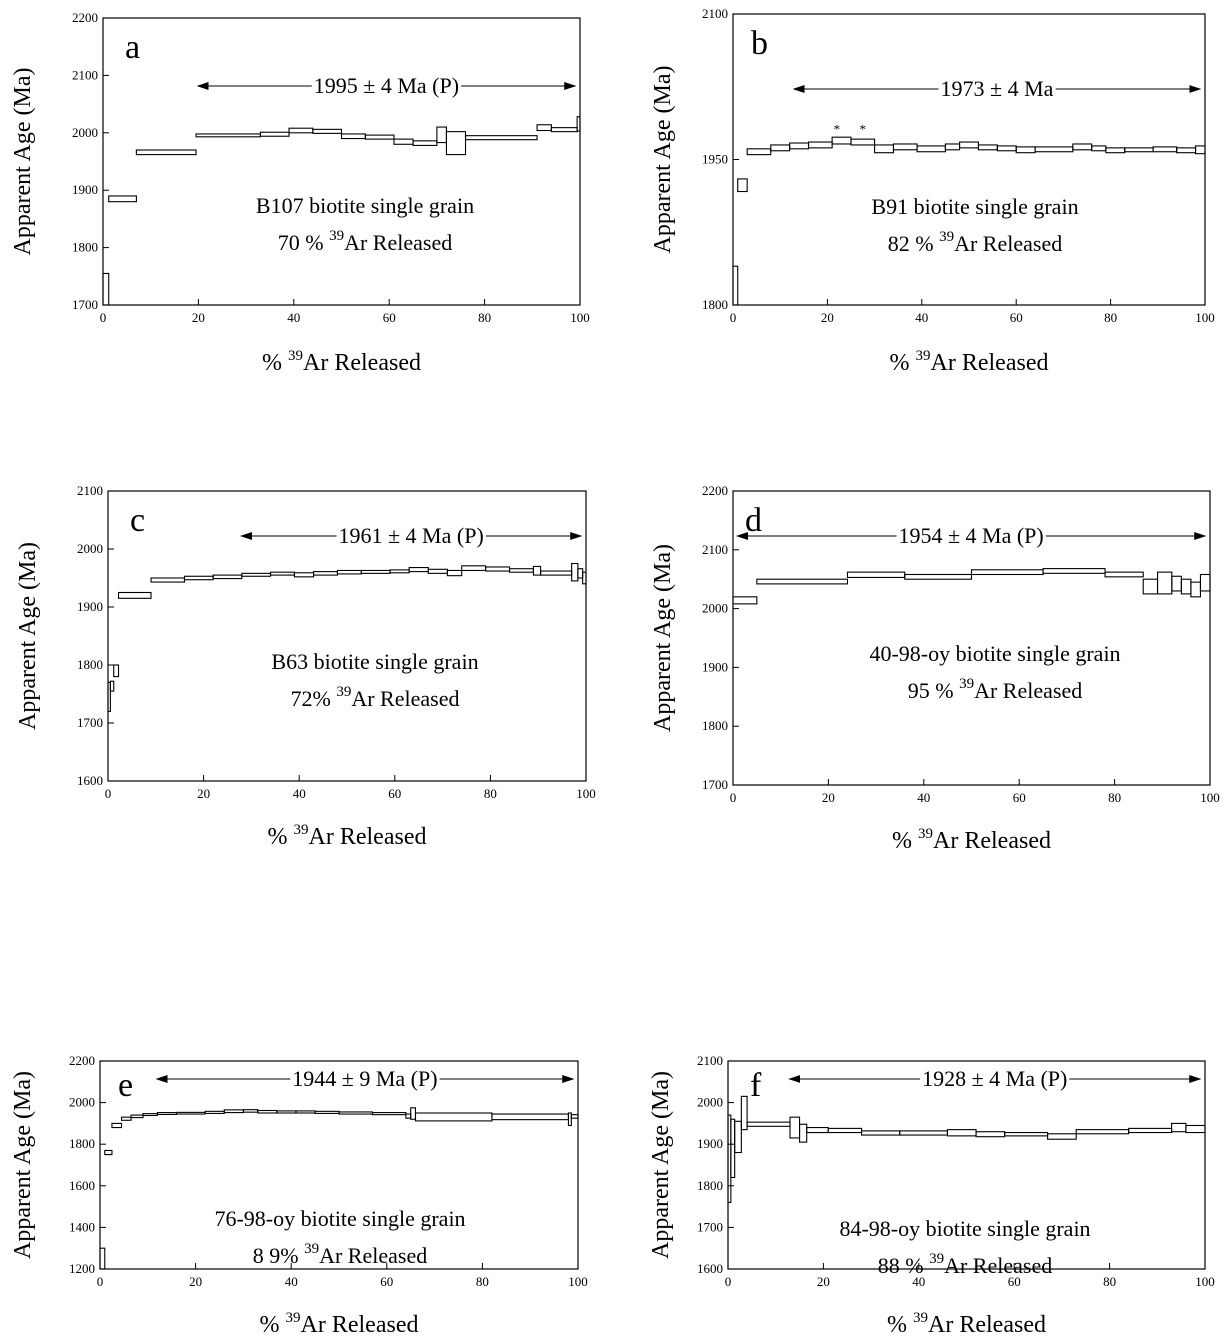  I want to click on panel-letter: b, so click(759, 43).